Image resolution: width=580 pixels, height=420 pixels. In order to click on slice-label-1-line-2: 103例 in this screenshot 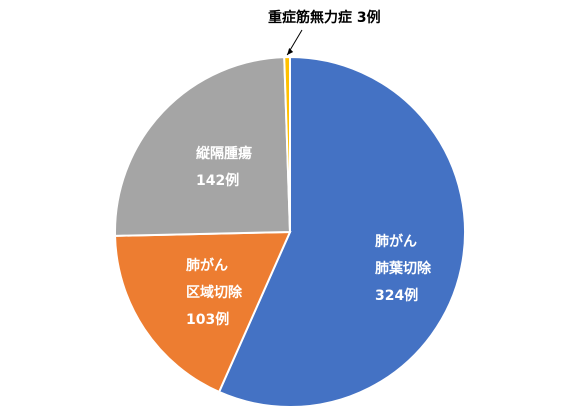, I will do `click(207, 319)`.